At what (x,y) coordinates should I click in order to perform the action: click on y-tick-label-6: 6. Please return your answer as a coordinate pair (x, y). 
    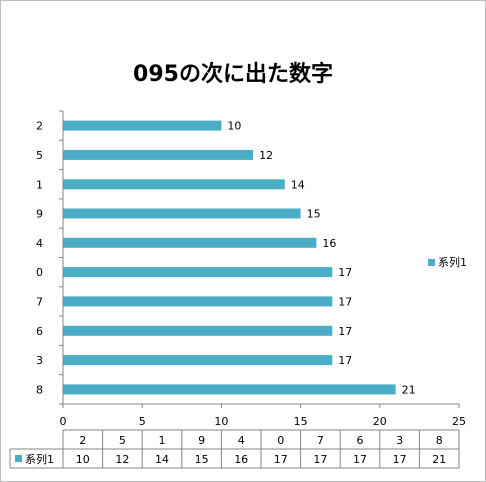
    Looking at the image, I should click on (39, 331).